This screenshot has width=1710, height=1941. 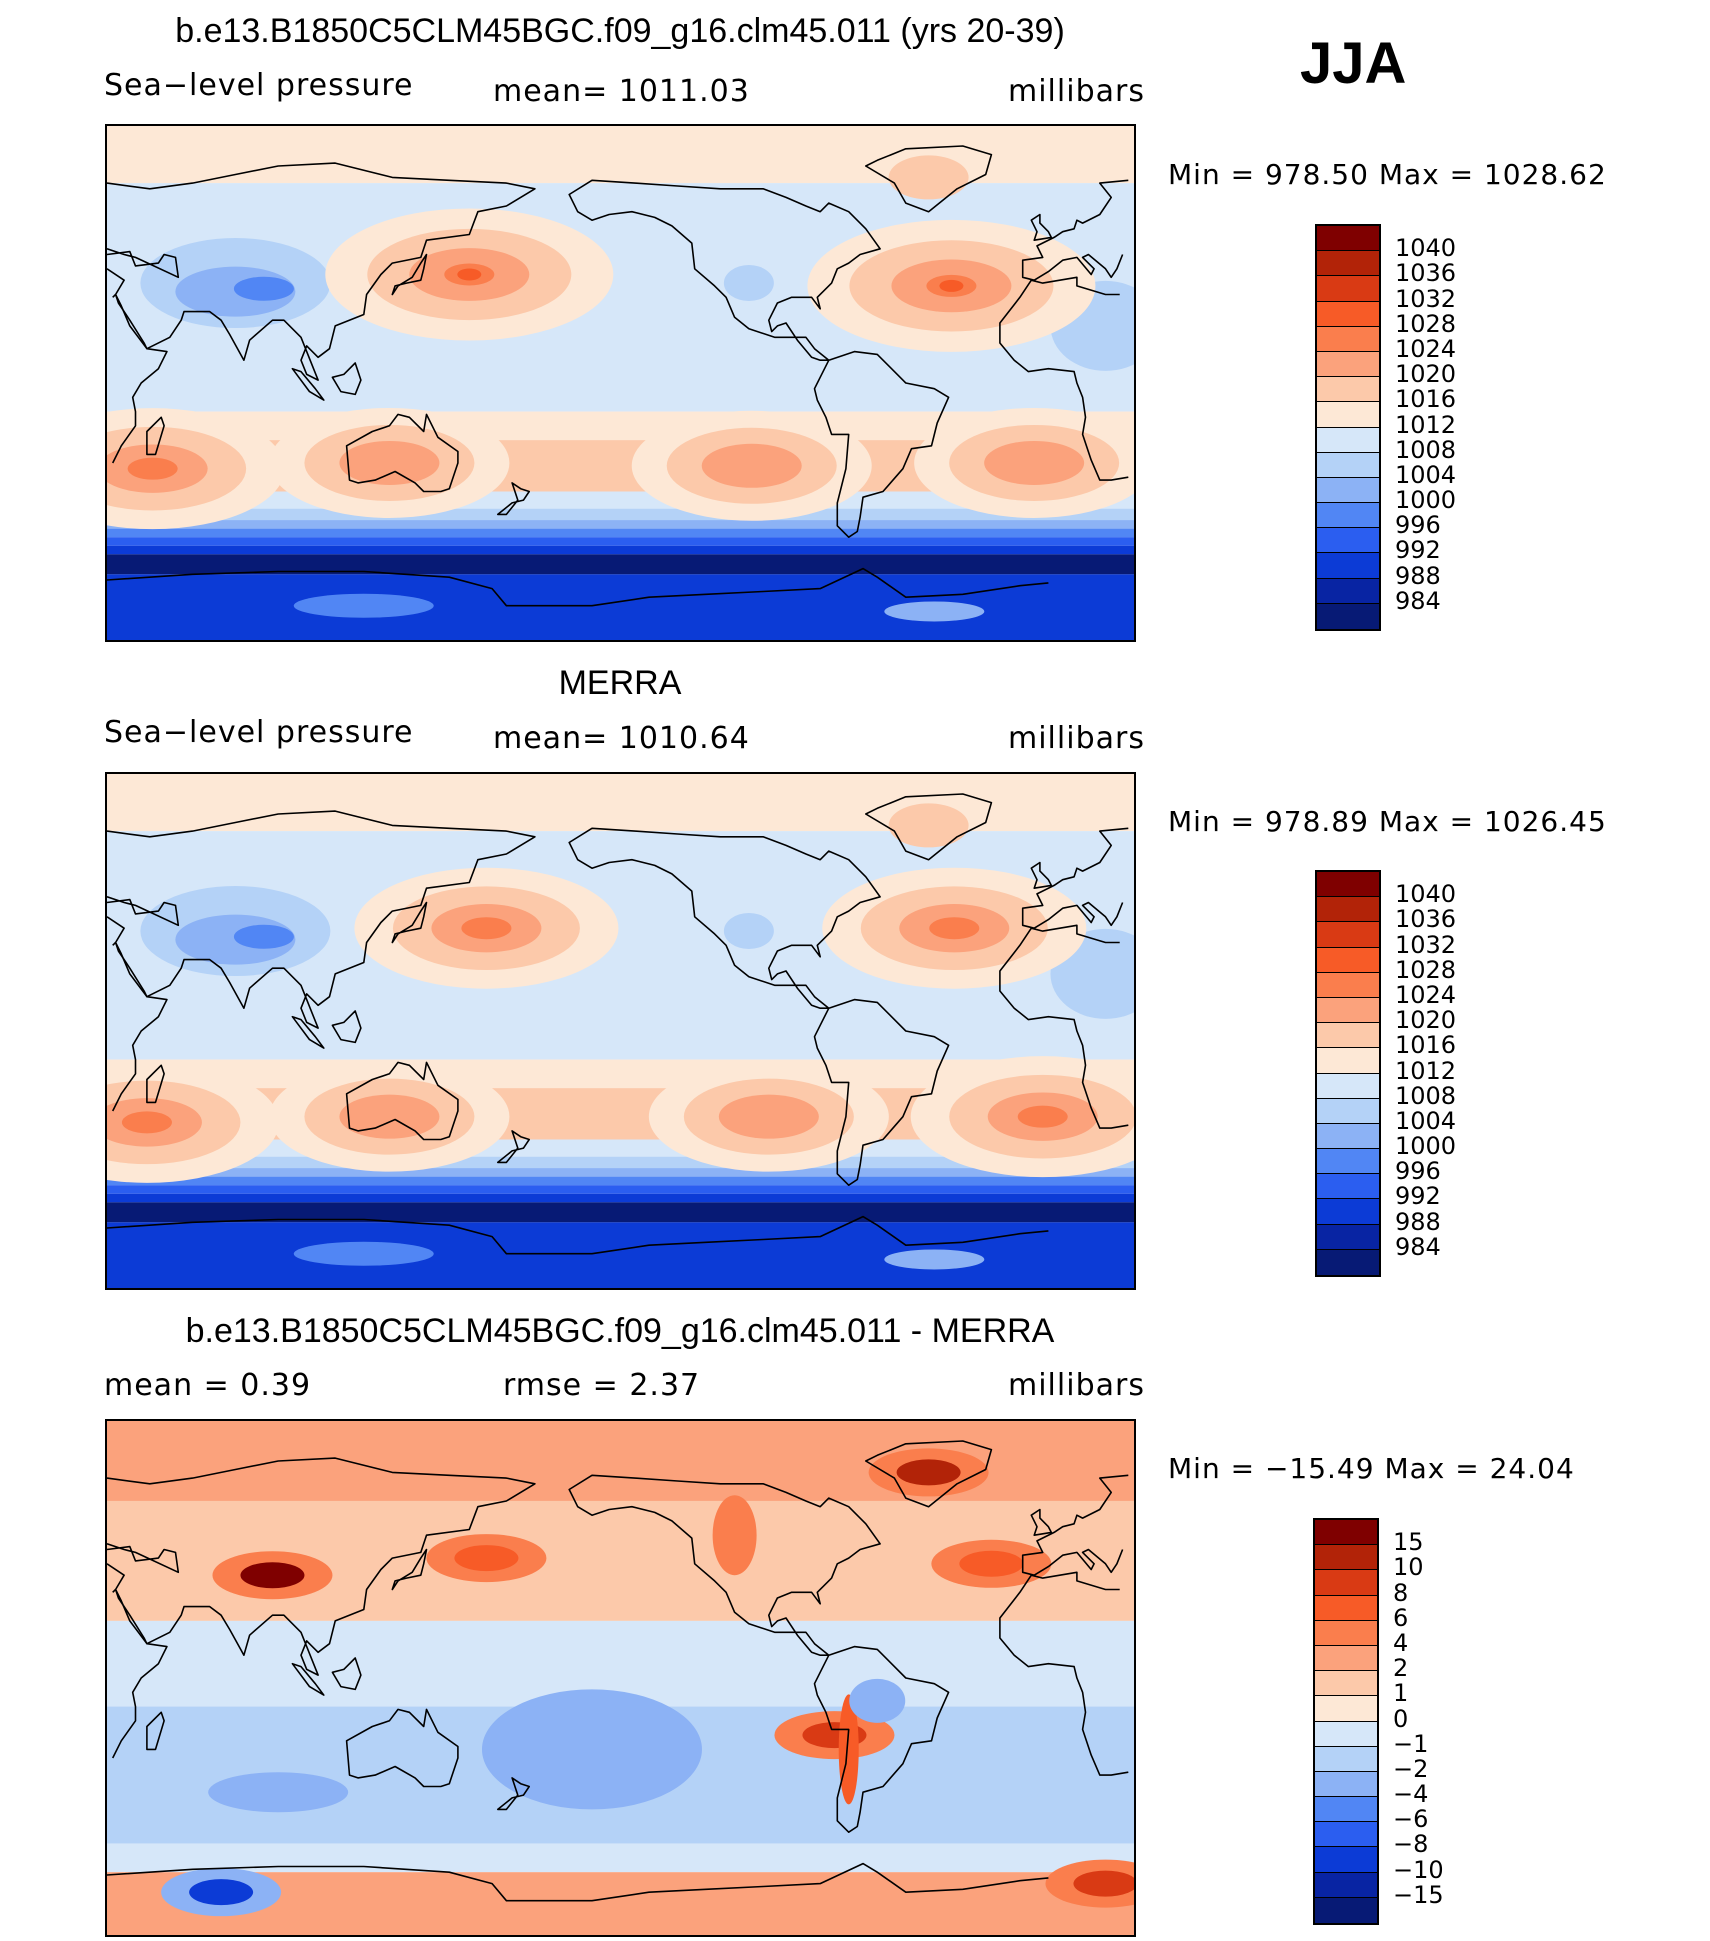 What do you see at coordinates (1418, 550) in the screenshot?
I see `colorbar-label: 992` at bounding box center [1418, 550].